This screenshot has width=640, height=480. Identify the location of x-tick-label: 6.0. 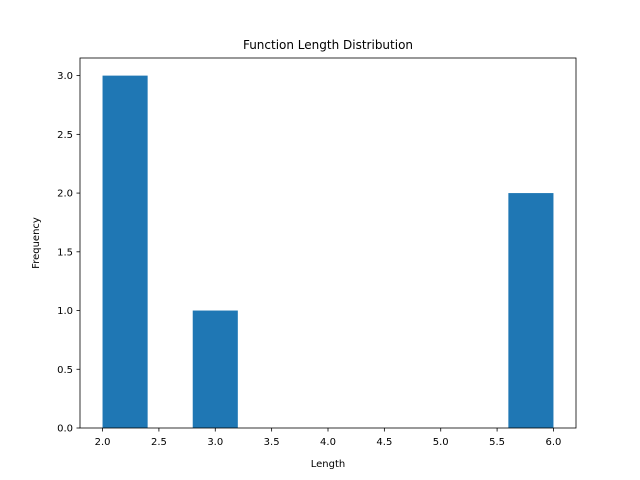
(554, 442).